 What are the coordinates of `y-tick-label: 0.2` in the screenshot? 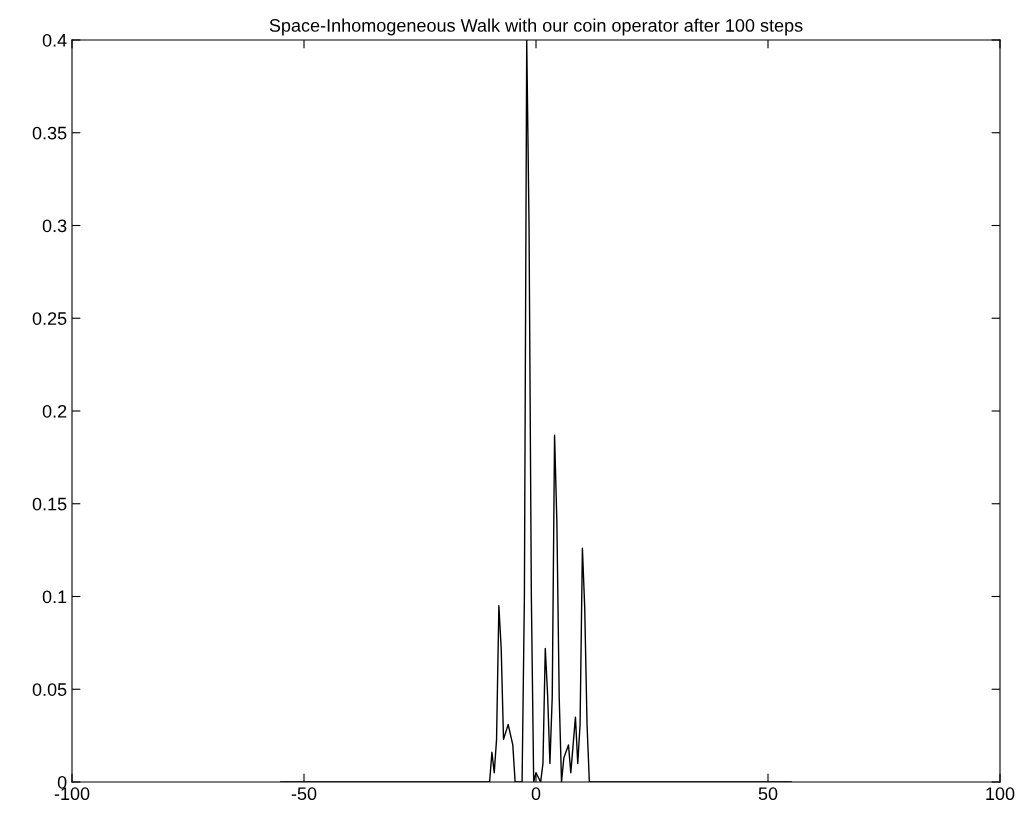 It's located at (54, 411).